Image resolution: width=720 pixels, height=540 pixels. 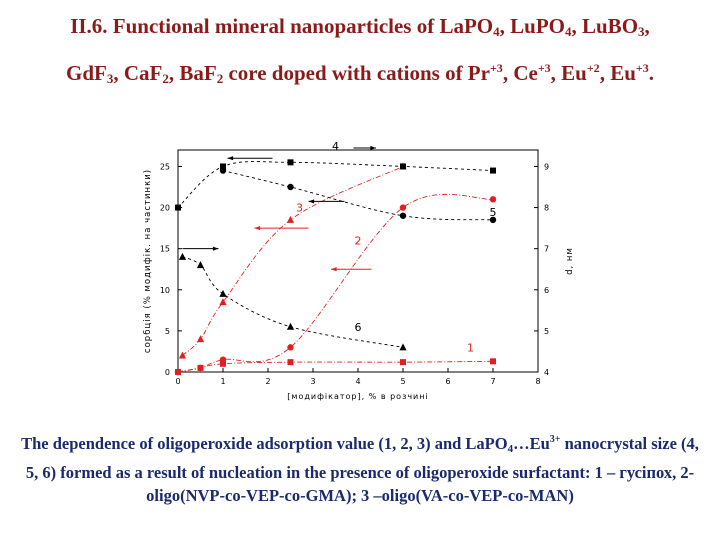 I want to click on y-tick-label: 0, so click(x=167, y=372).